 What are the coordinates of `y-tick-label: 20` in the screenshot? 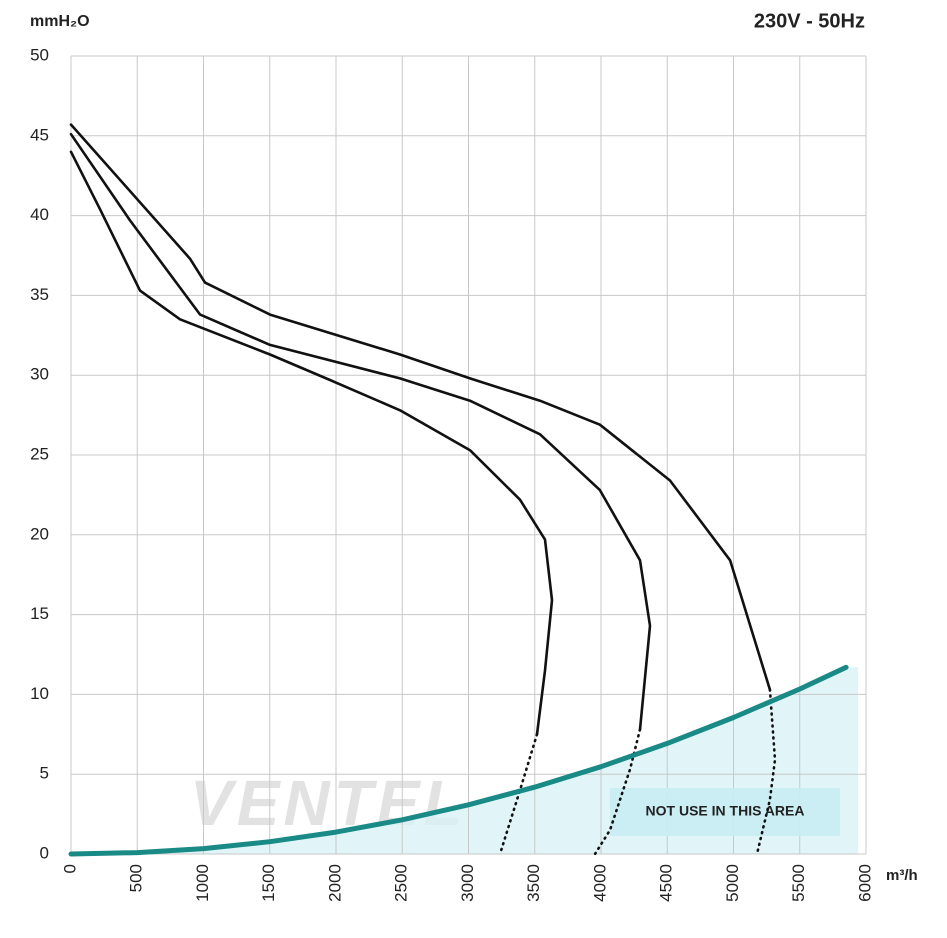 It's located at (39, 533).